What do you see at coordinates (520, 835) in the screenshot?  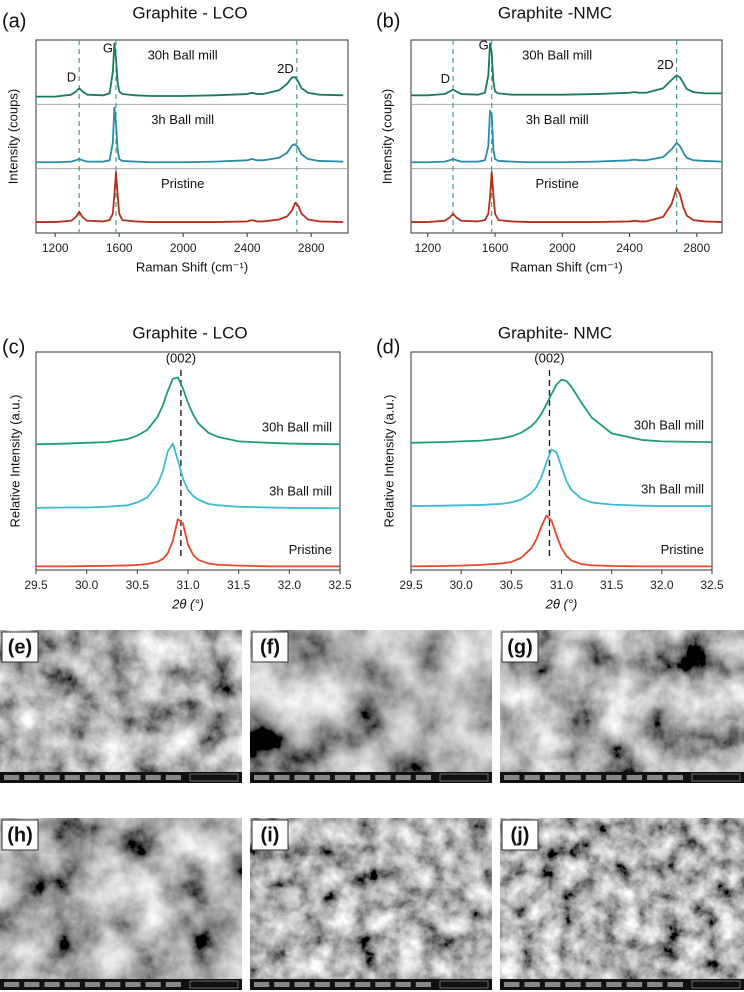 I see `image-label: (j)` at bounding box center [520, 835].